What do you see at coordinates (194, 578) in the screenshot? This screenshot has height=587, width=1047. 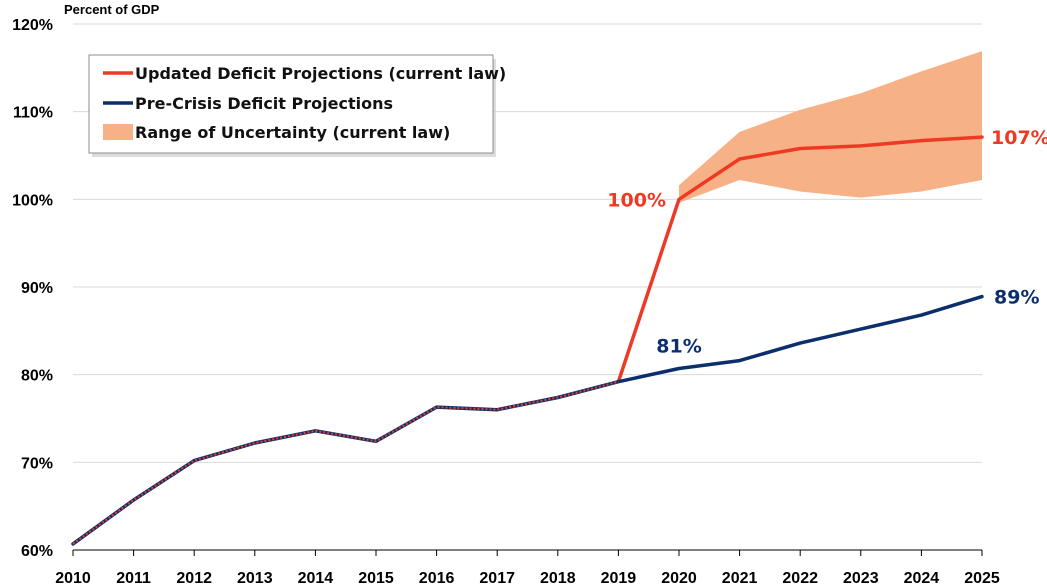 I see `x-tick-label: 2012` at bounding box center [194, 578].